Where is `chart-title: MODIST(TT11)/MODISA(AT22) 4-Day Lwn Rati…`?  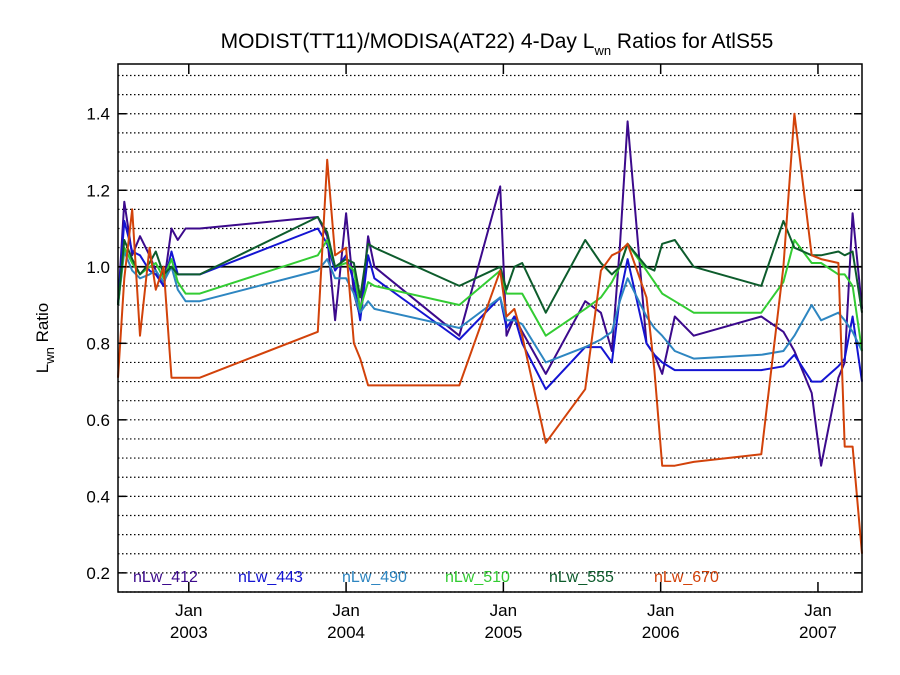 chart-title: MODIST(TT11)/MODISA(AT22) 4-Day Lwn Rati… is located at coordinates (497, 44).